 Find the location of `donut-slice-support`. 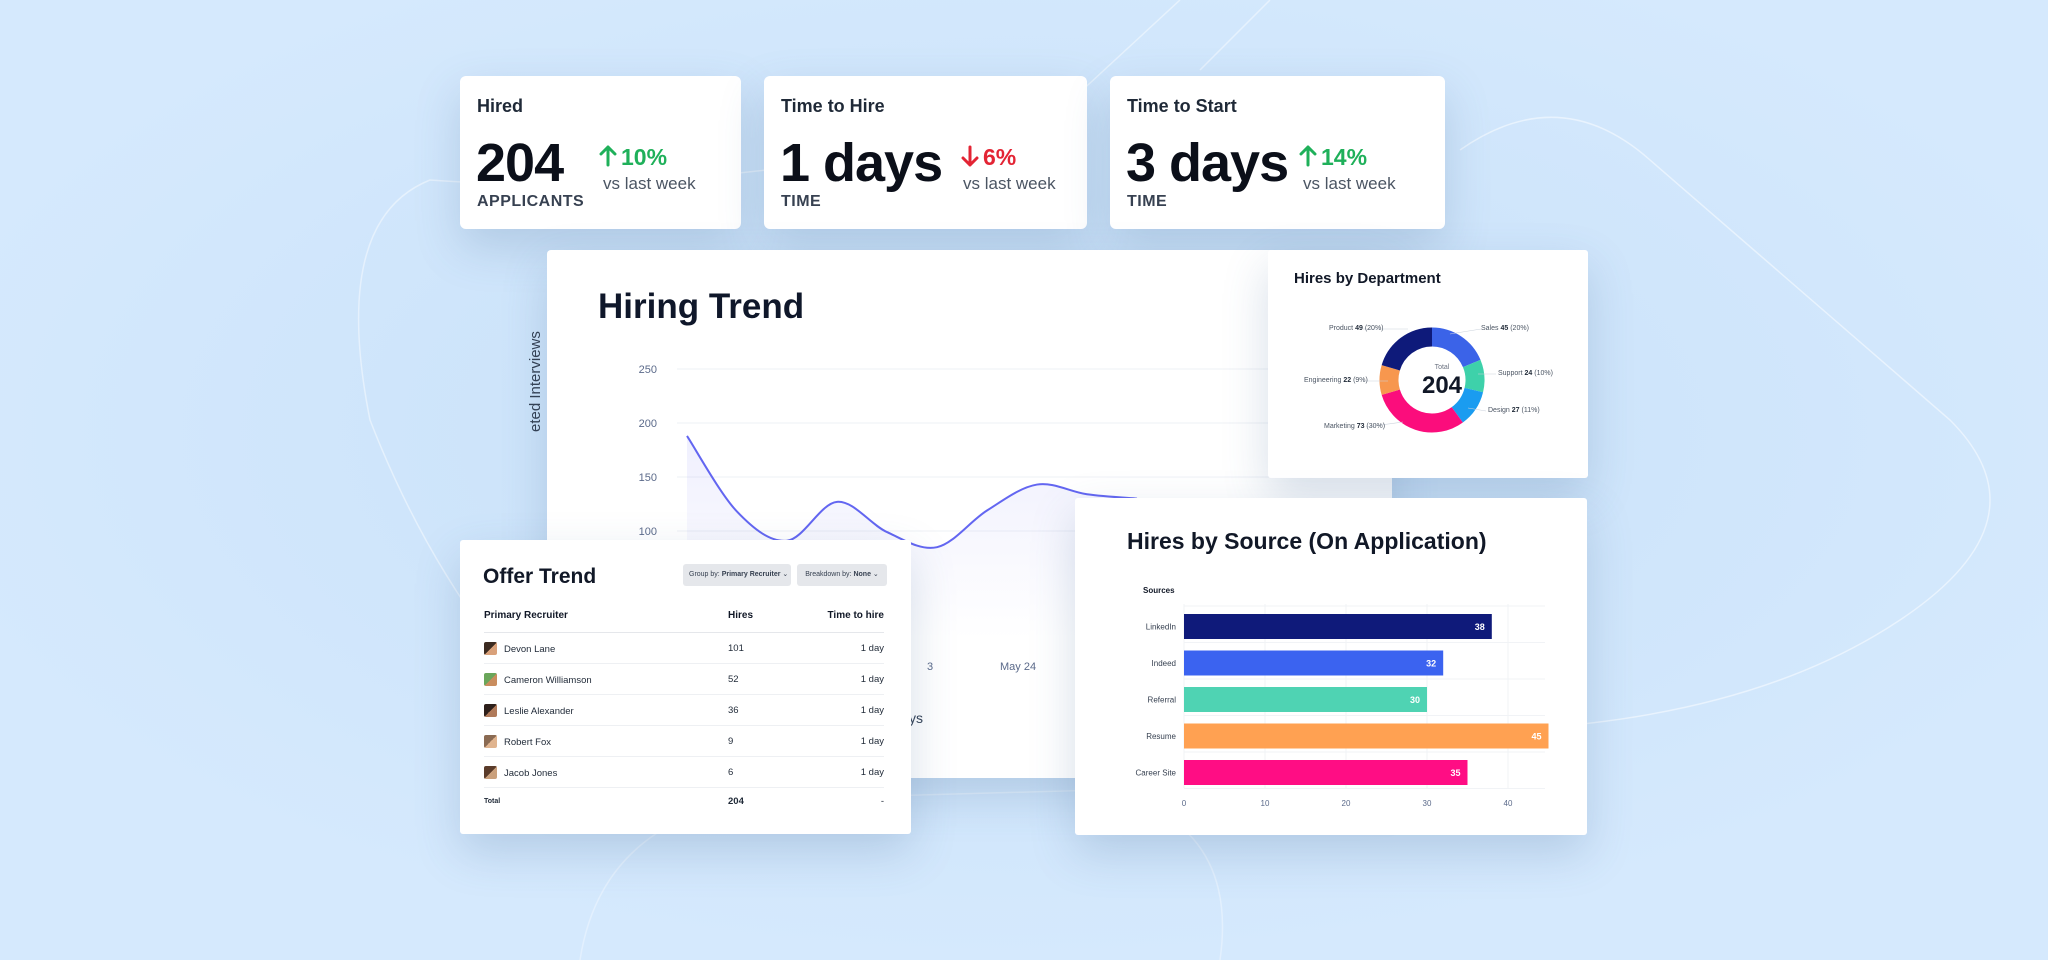

donut-slice-support is located at coordinates (1473, 376).